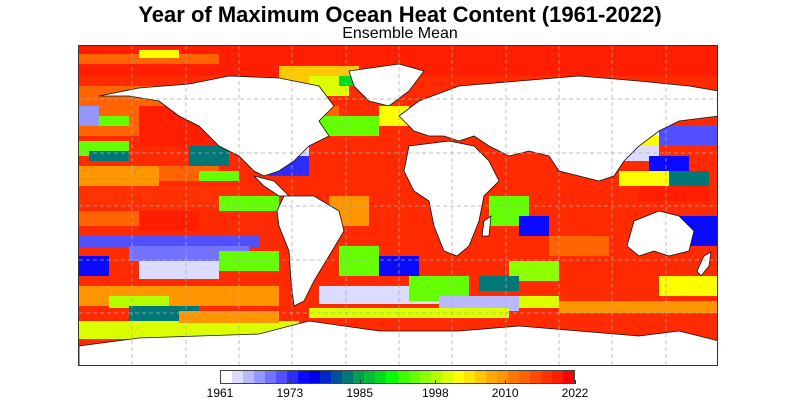 Image resolution: width=800 pixels, height=400 pixels. Describe the element at coordinates (400, 393) in the screenshot. I see `colorbar-tick-labels: 1961 1973 1985 1998 2010 2022` at that location.